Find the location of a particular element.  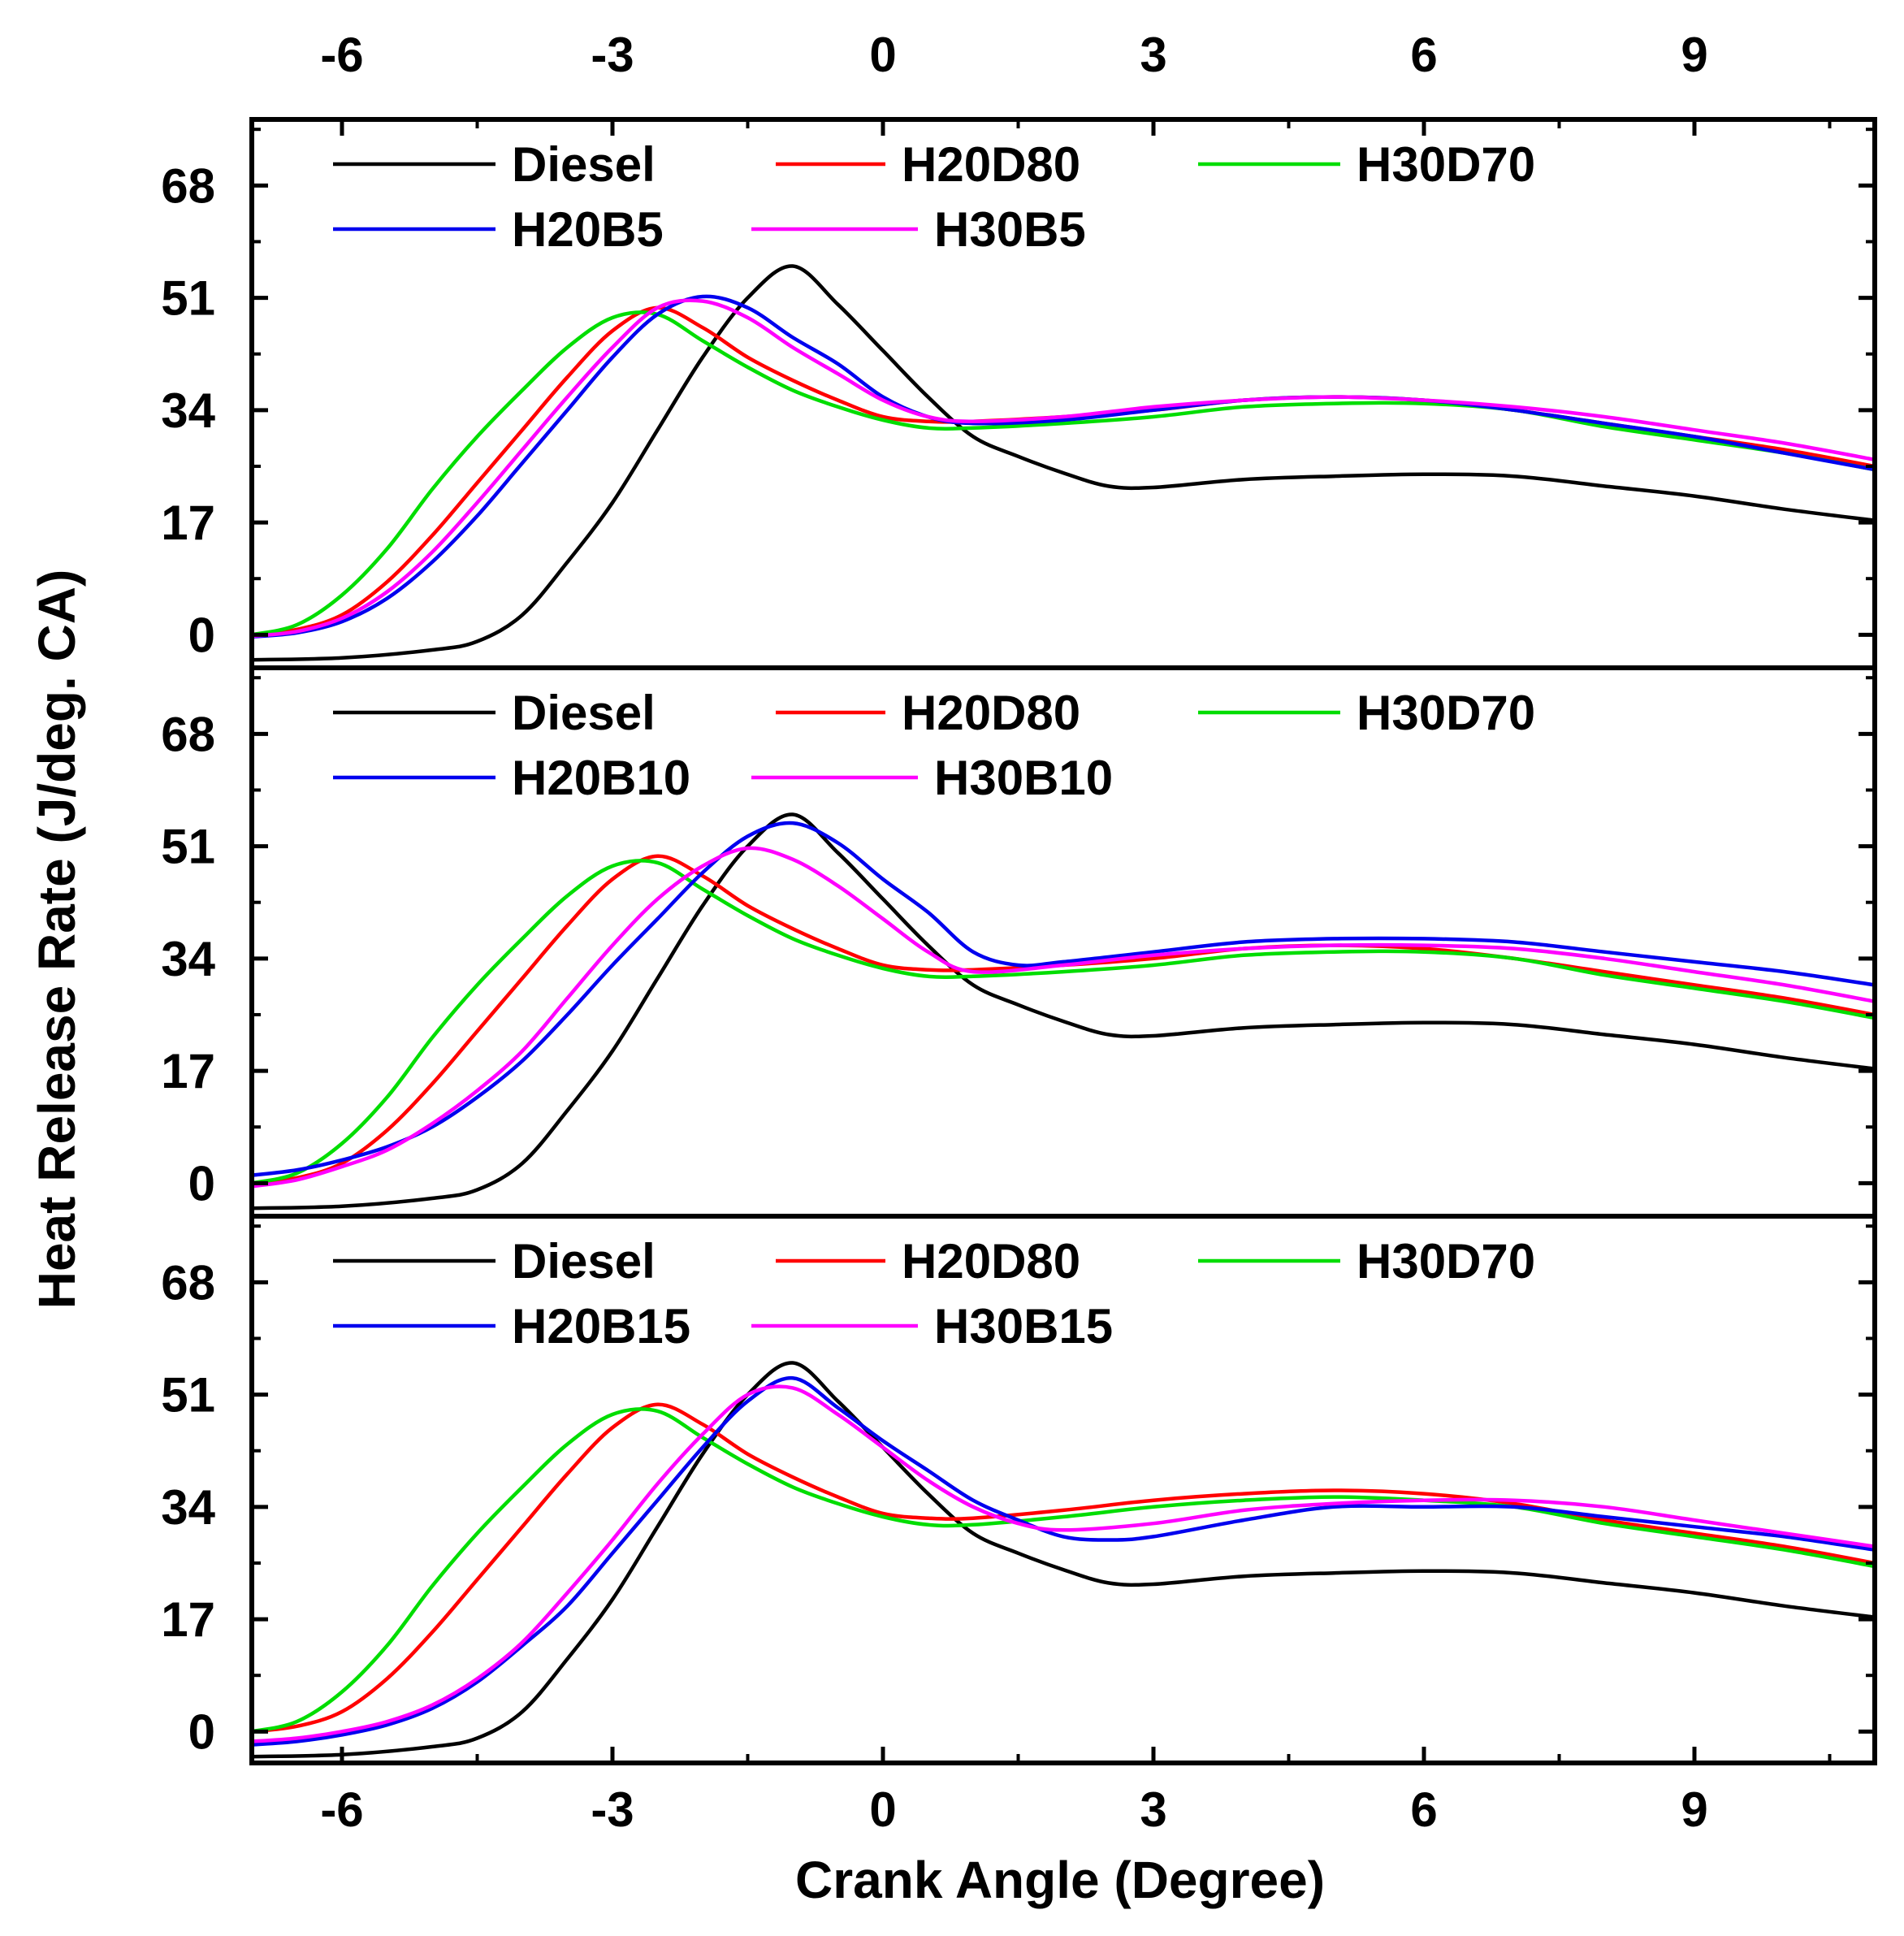

x-tick-label-bottom: -6 is located at coordinates (341, 1809).